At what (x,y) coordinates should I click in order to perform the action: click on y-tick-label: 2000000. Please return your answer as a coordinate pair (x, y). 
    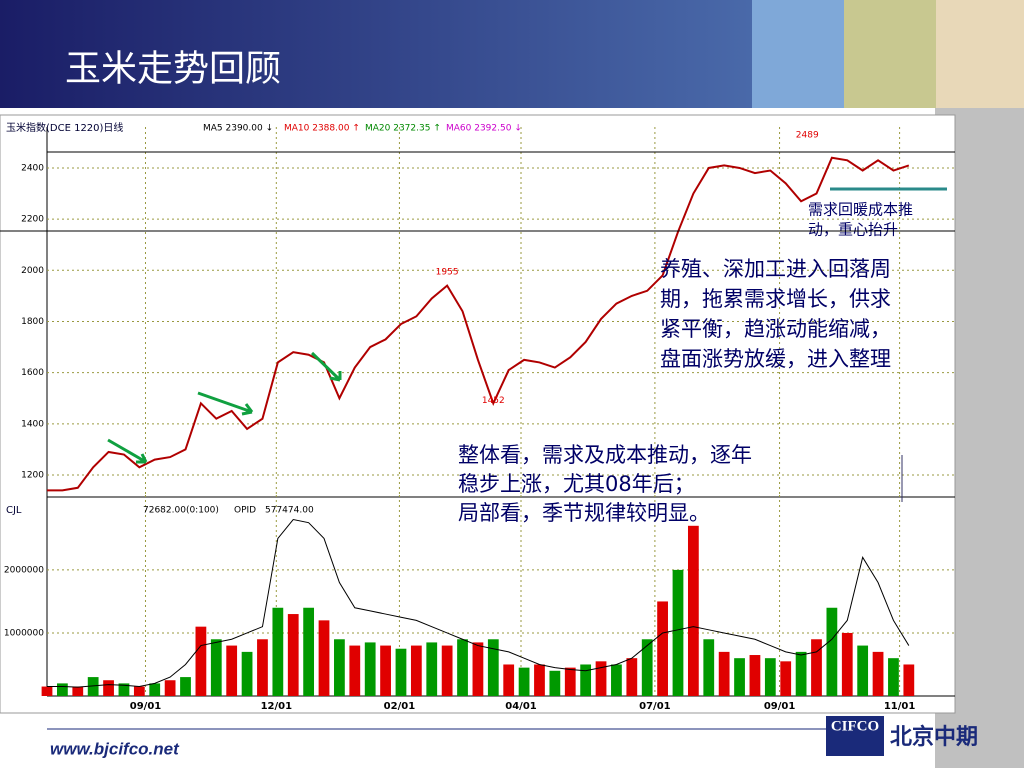
    Looking at the image, I should click on (24, 570).